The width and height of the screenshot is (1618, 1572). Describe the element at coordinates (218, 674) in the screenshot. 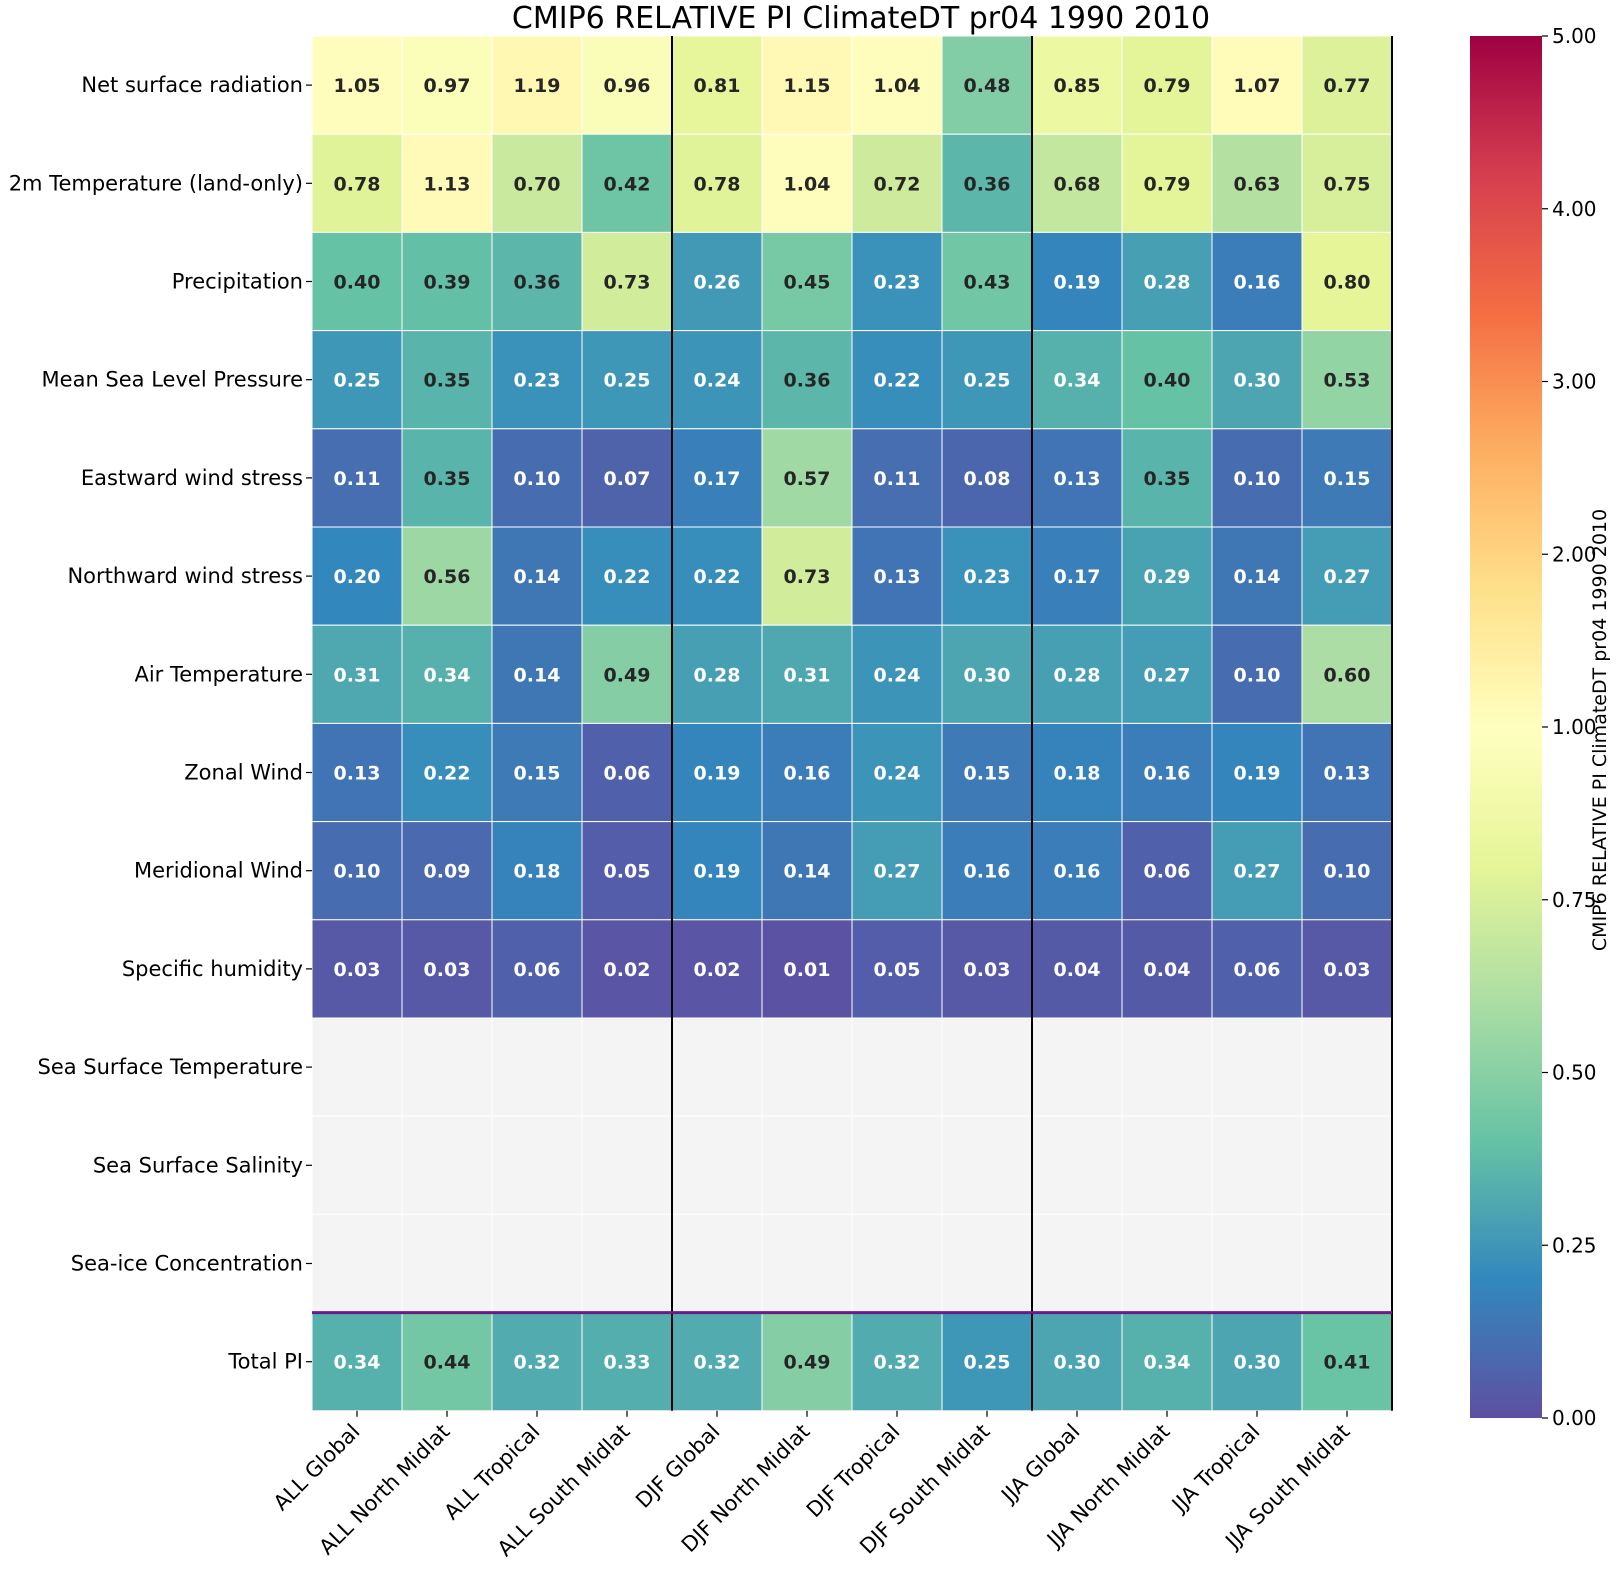

I see `y-tick-label: Air Temperature` at that location.